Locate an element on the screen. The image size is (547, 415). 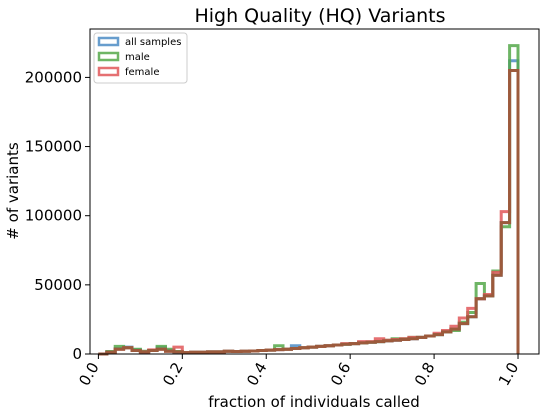
y-axis: 0 50000 100000 150000 200000 is located at coordinates (57, 215).